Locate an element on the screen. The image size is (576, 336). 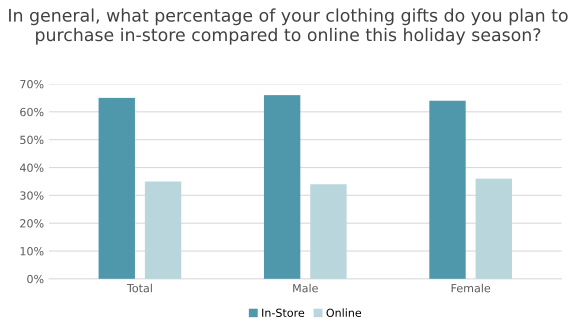
y-tick-label: 10% is located at coordinates (32, 251).